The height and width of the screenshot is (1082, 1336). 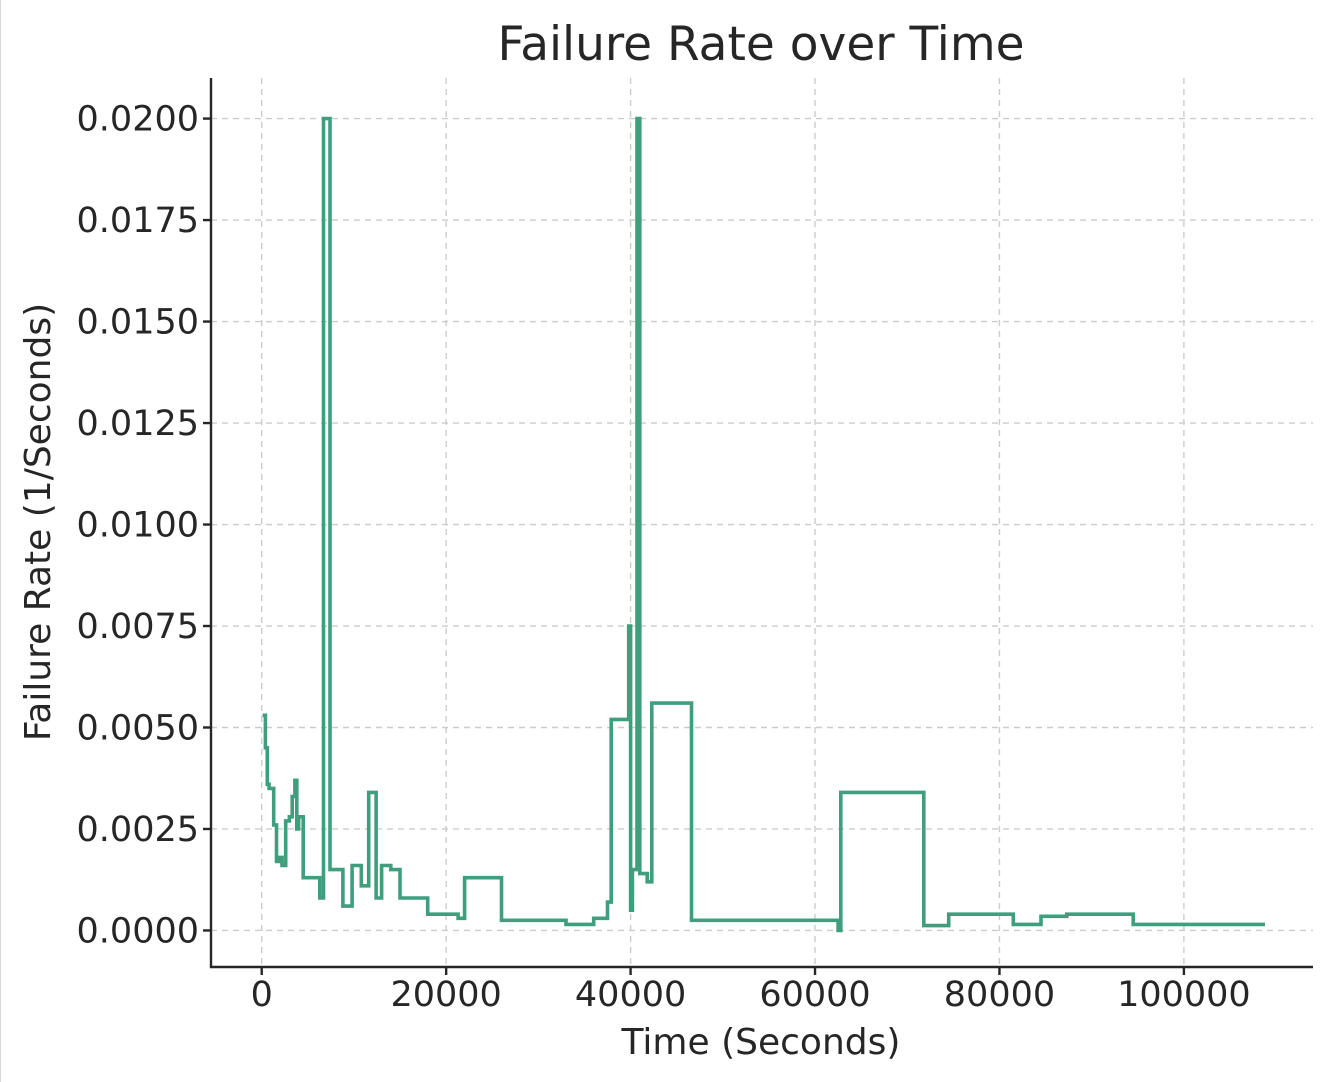 I want to click on y-tick-label: 0.0025, so click(x=138, y=830).